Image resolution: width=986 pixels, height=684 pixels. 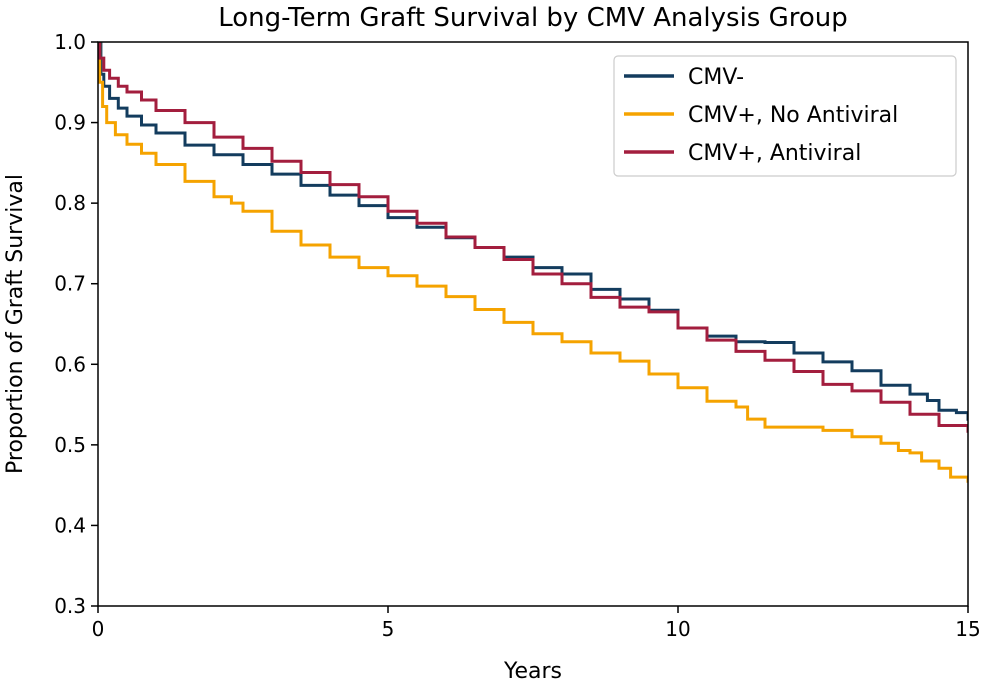 I want to click on y-axis: 0.3 0.4 0.5 0.6 0.7 0.8 0.9 1.0, so click(x=76, y=324).